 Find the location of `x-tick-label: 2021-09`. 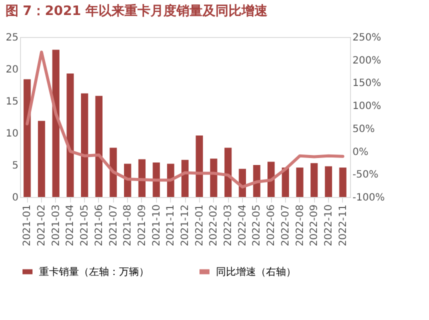

x-tick-label: 2021-09 is located at coordinates (142, 225).